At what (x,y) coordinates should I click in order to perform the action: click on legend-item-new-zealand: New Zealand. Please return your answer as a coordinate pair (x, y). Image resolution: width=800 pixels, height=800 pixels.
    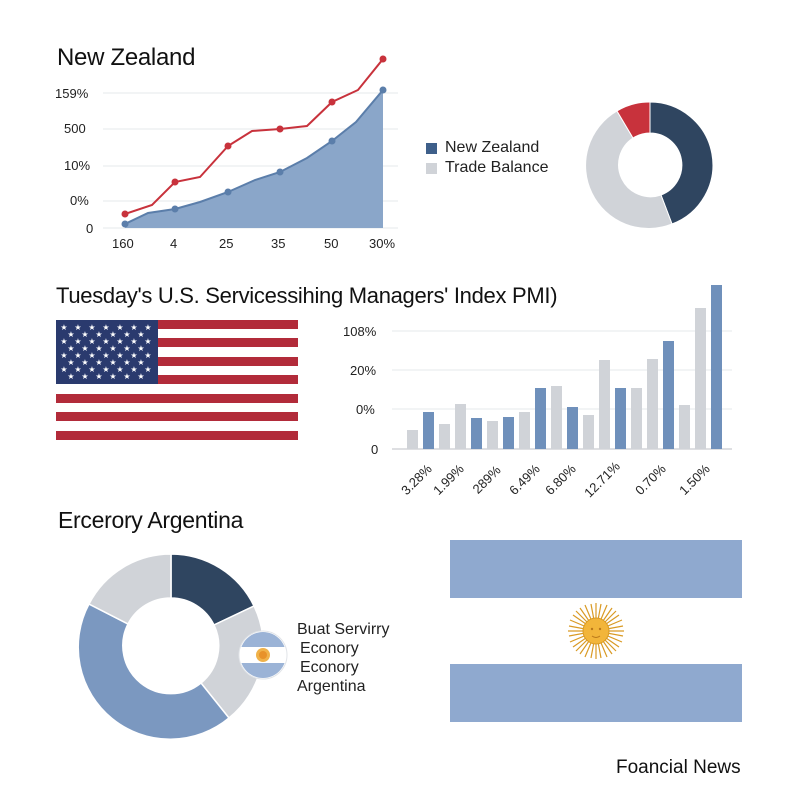
    Looking at the image, I should click on (487, 148).